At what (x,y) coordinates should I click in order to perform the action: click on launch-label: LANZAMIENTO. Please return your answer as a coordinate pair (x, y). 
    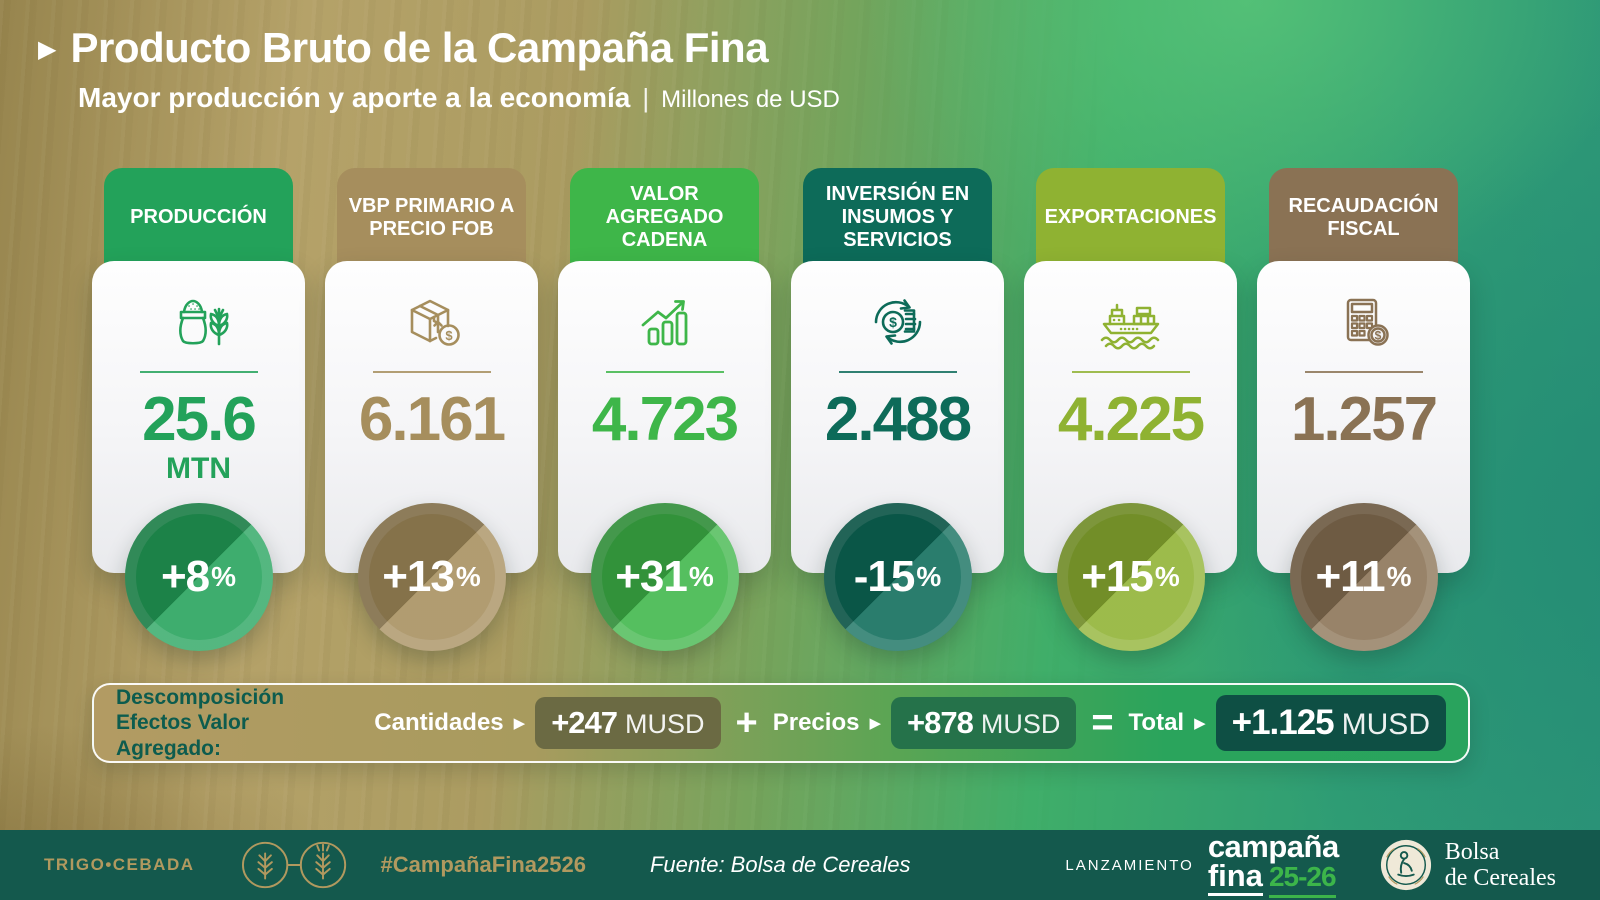
    Looking at the image, I should click on (1129, 865).